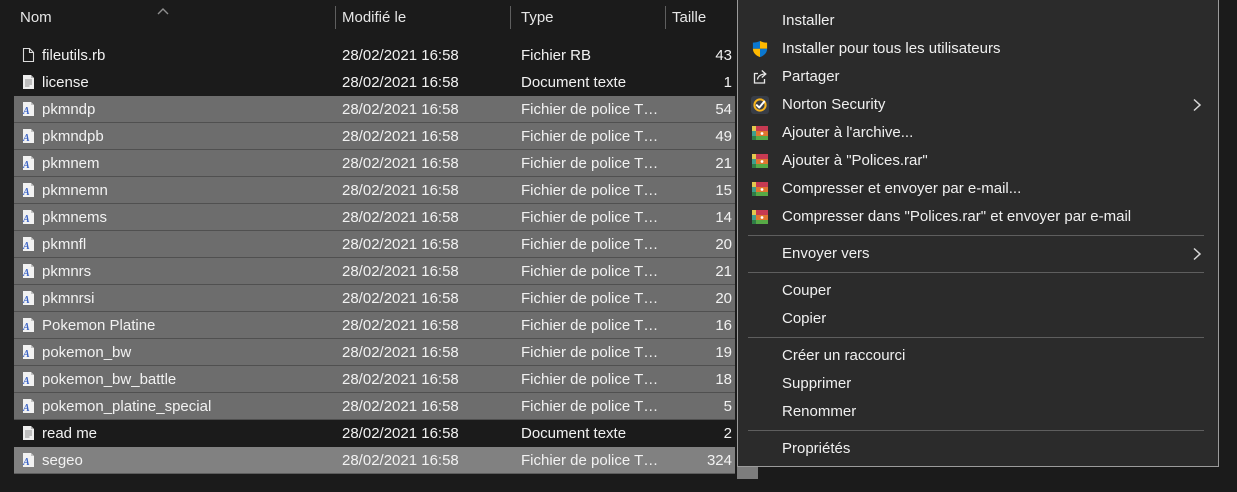  I want to click on menu-item-label: Installer pour tous les utilisateurs, so click(891, 48).